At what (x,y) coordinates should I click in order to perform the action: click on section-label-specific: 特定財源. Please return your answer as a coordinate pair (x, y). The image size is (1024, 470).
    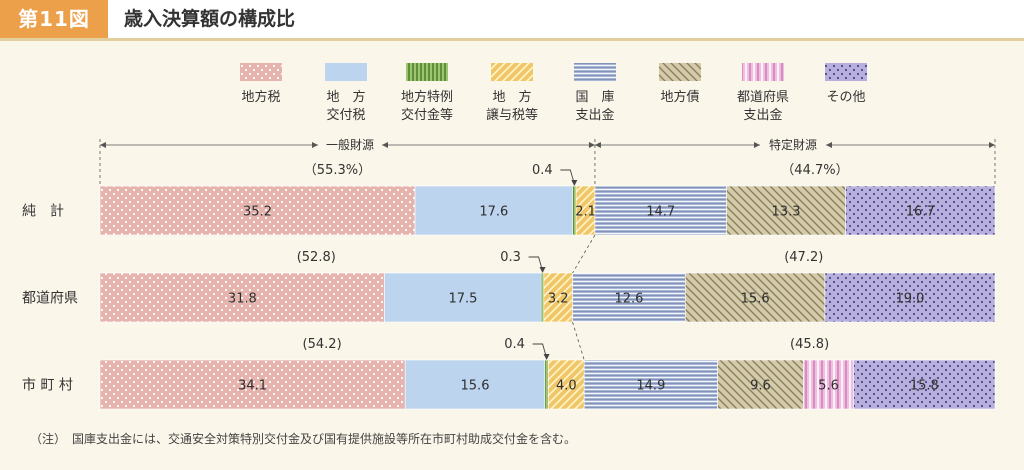
    Looking at the image, I should click on (793, 144).